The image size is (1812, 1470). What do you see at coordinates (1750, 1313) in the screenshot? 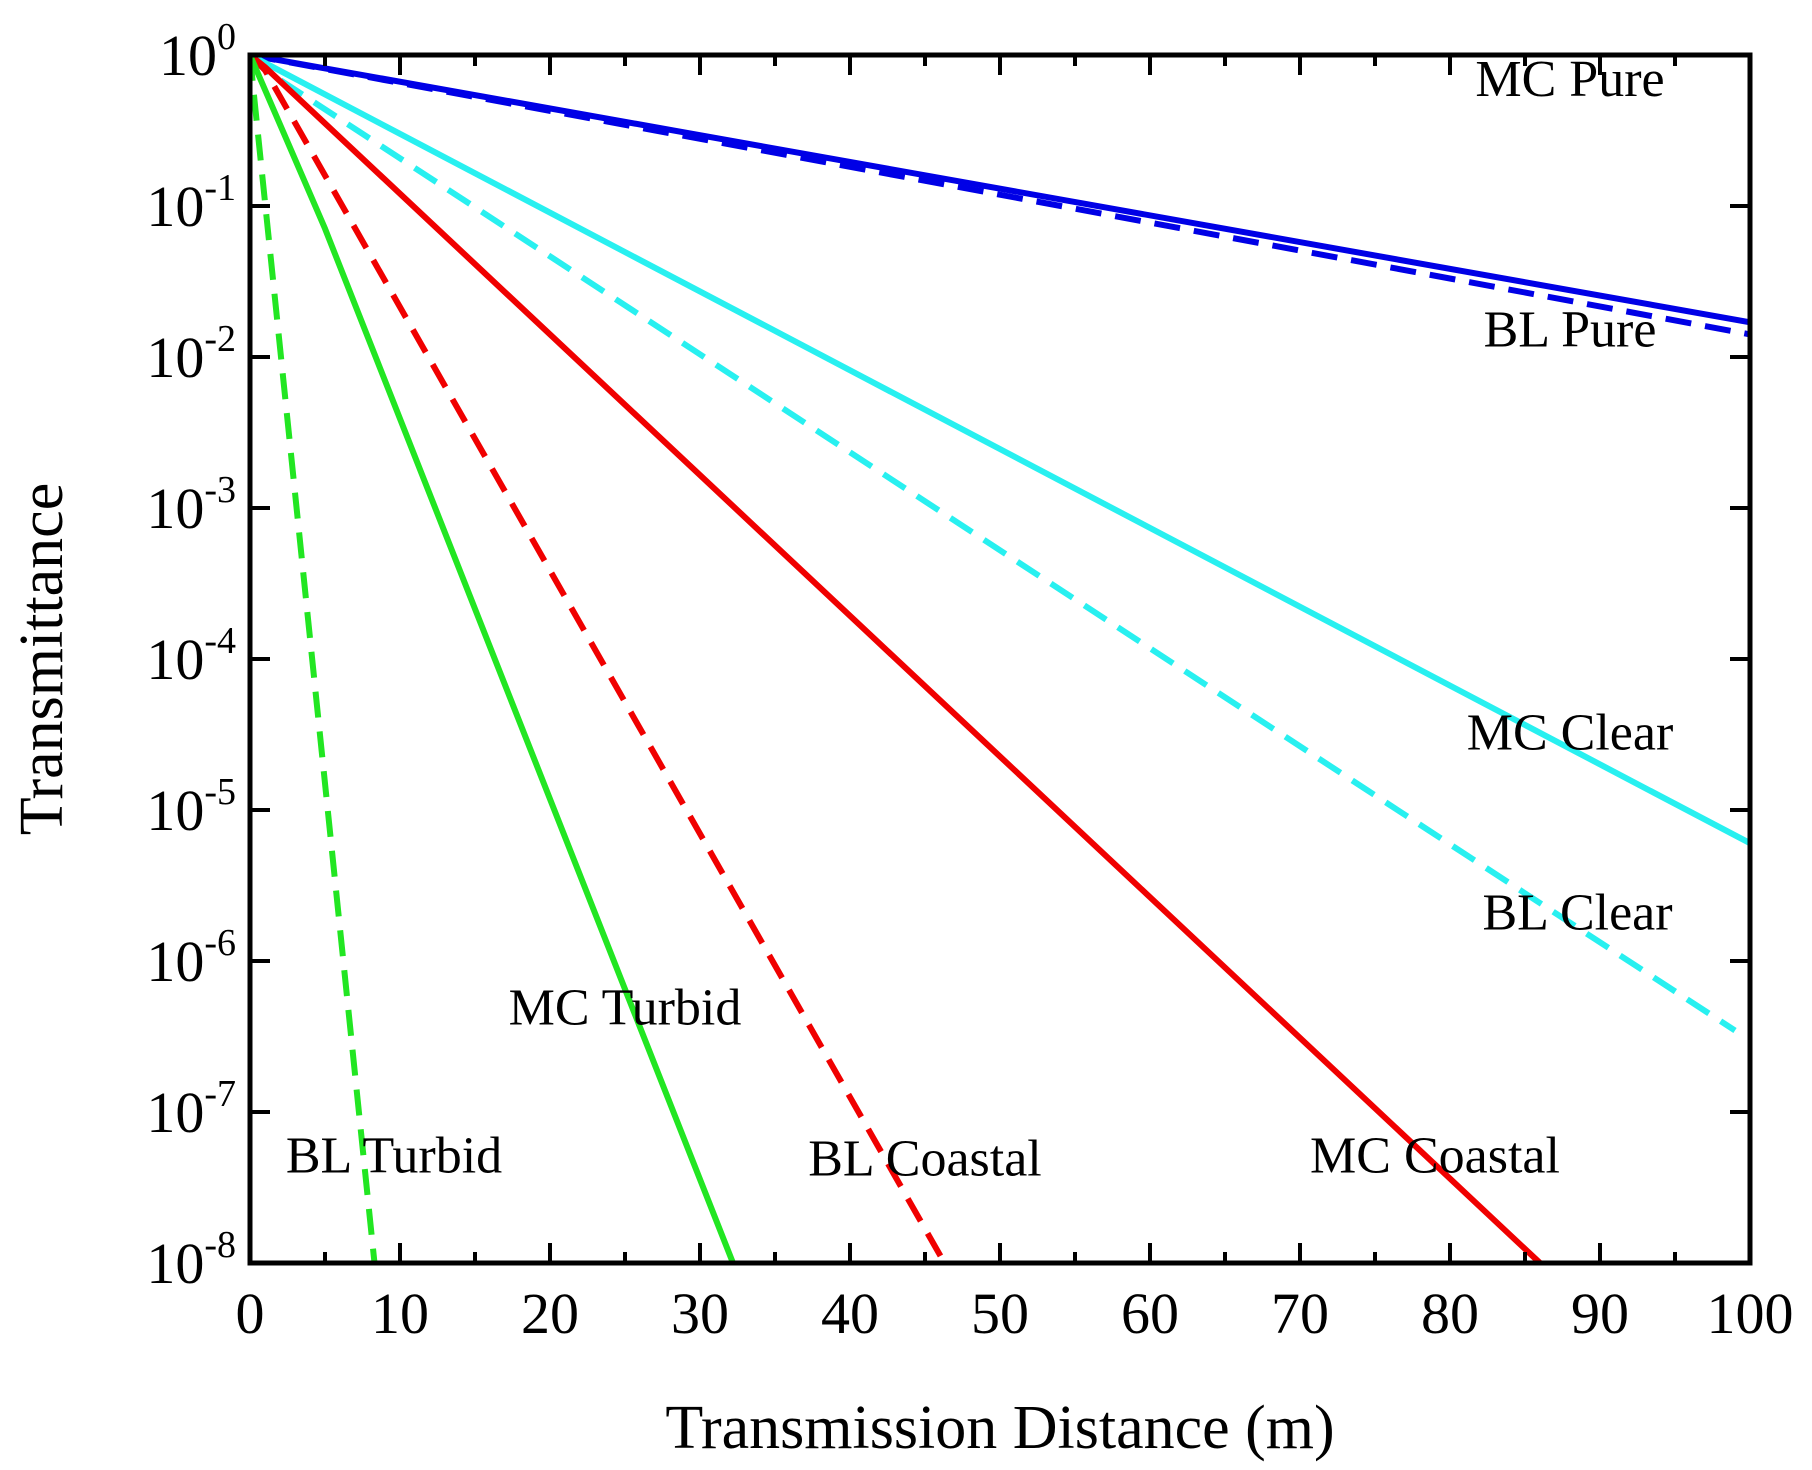
I see `x-tick-label: 100` at bounding box center [1750, 1313].